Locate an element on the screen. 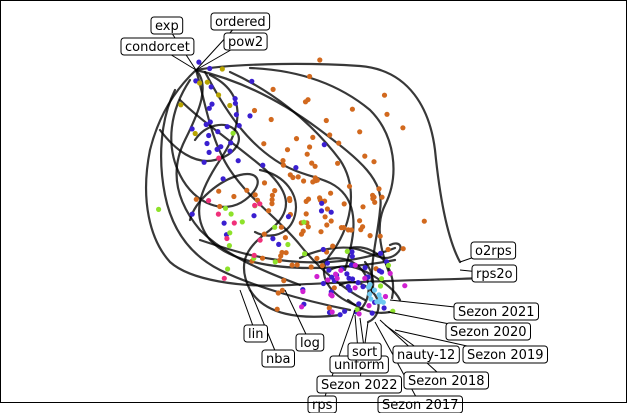  label-nba: nba is located at coordinates (278, 358).